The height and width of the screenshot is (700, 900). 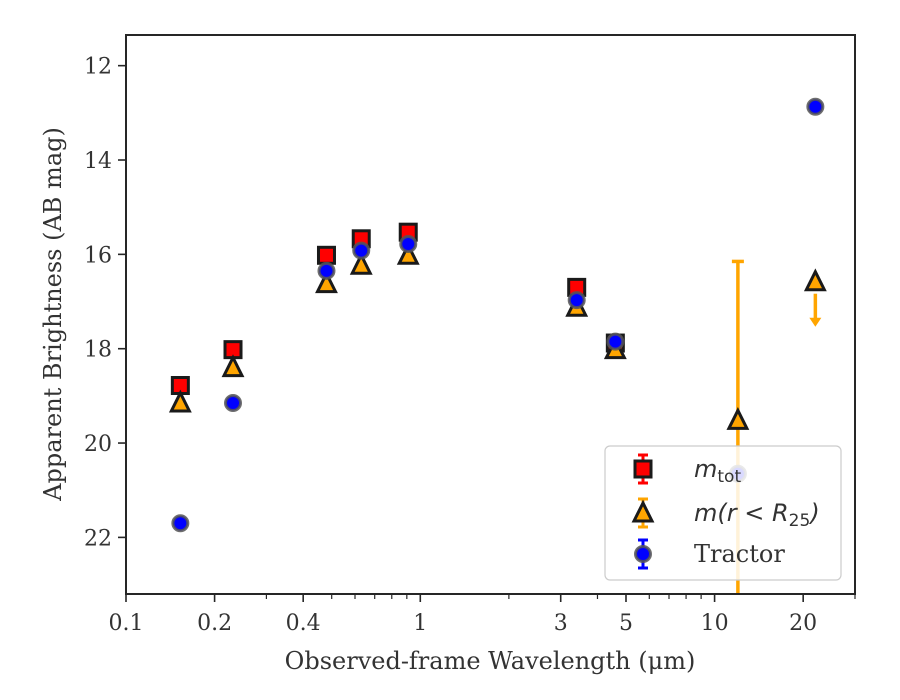 What do you see at coordinates (98, 350) in the screenshot?
I see `y-tick-label: 18` at bounding box center [98, 350].